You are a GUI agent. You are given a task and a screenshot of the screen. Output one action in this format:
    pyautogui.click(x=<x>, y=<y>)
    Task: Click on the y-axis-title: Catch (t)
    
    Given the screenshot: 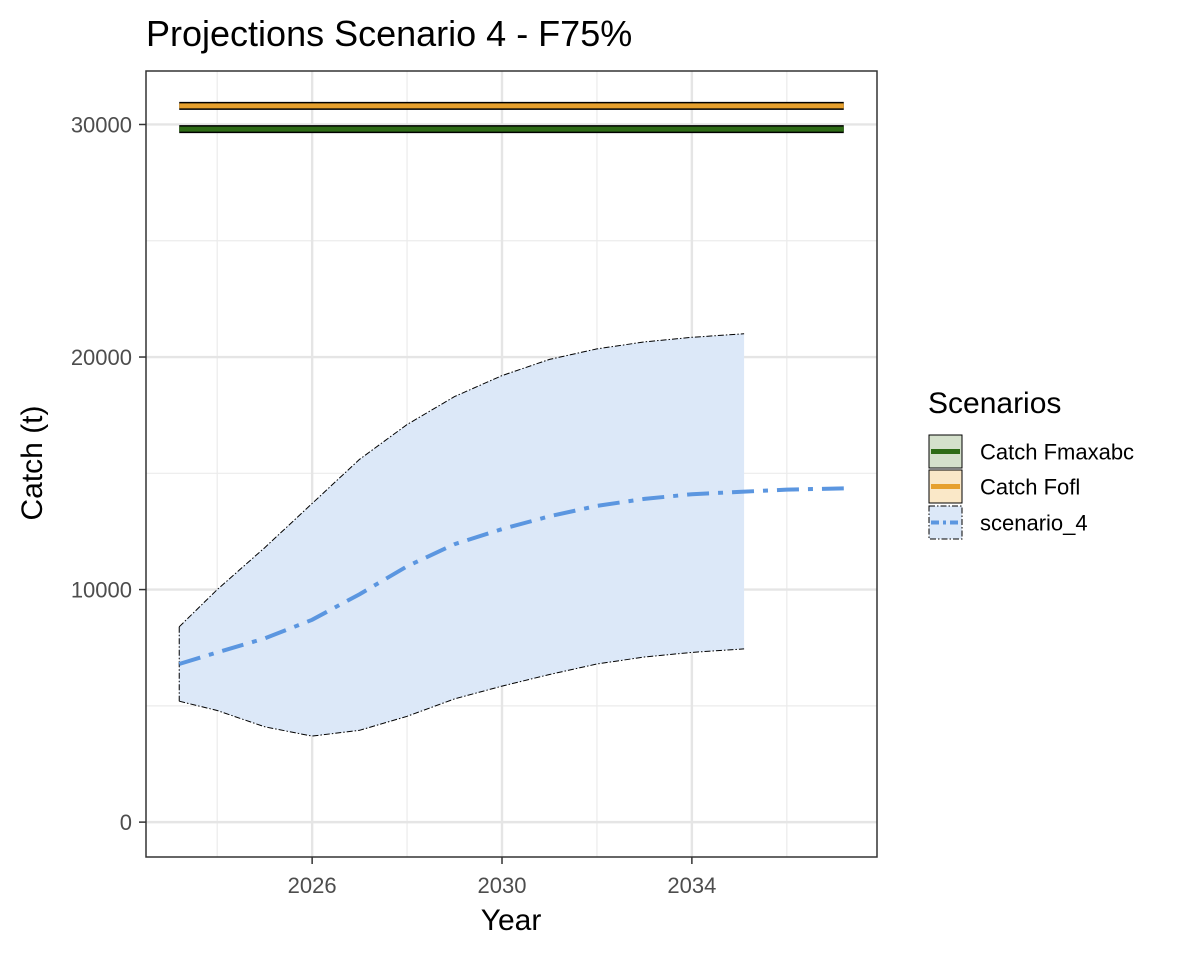 What is the action you would take?
    pyautogui.click(x=32, y=462)
    